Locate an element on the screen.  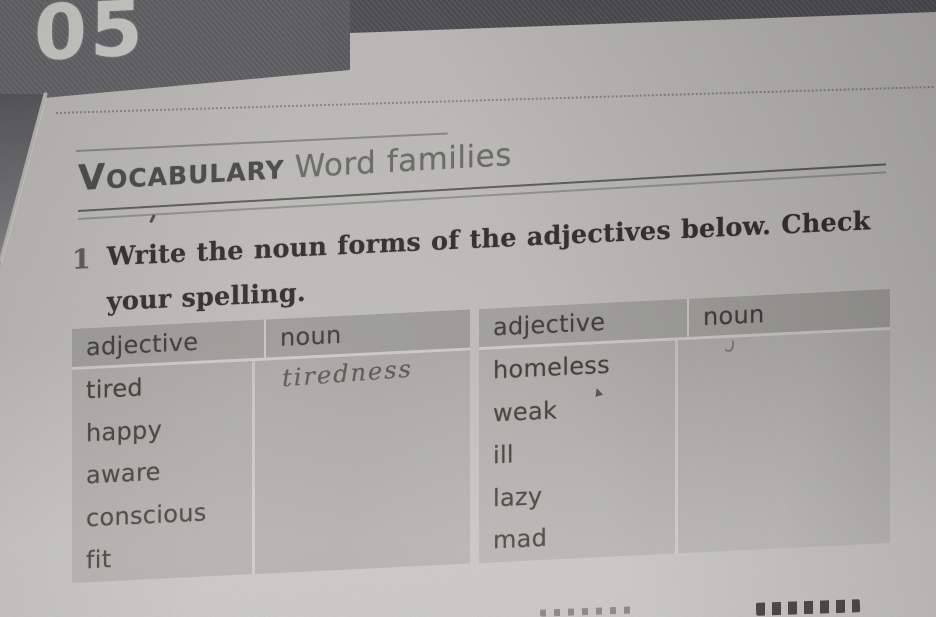
section-heading-topic: Word families is located at coordinates (403, 161).